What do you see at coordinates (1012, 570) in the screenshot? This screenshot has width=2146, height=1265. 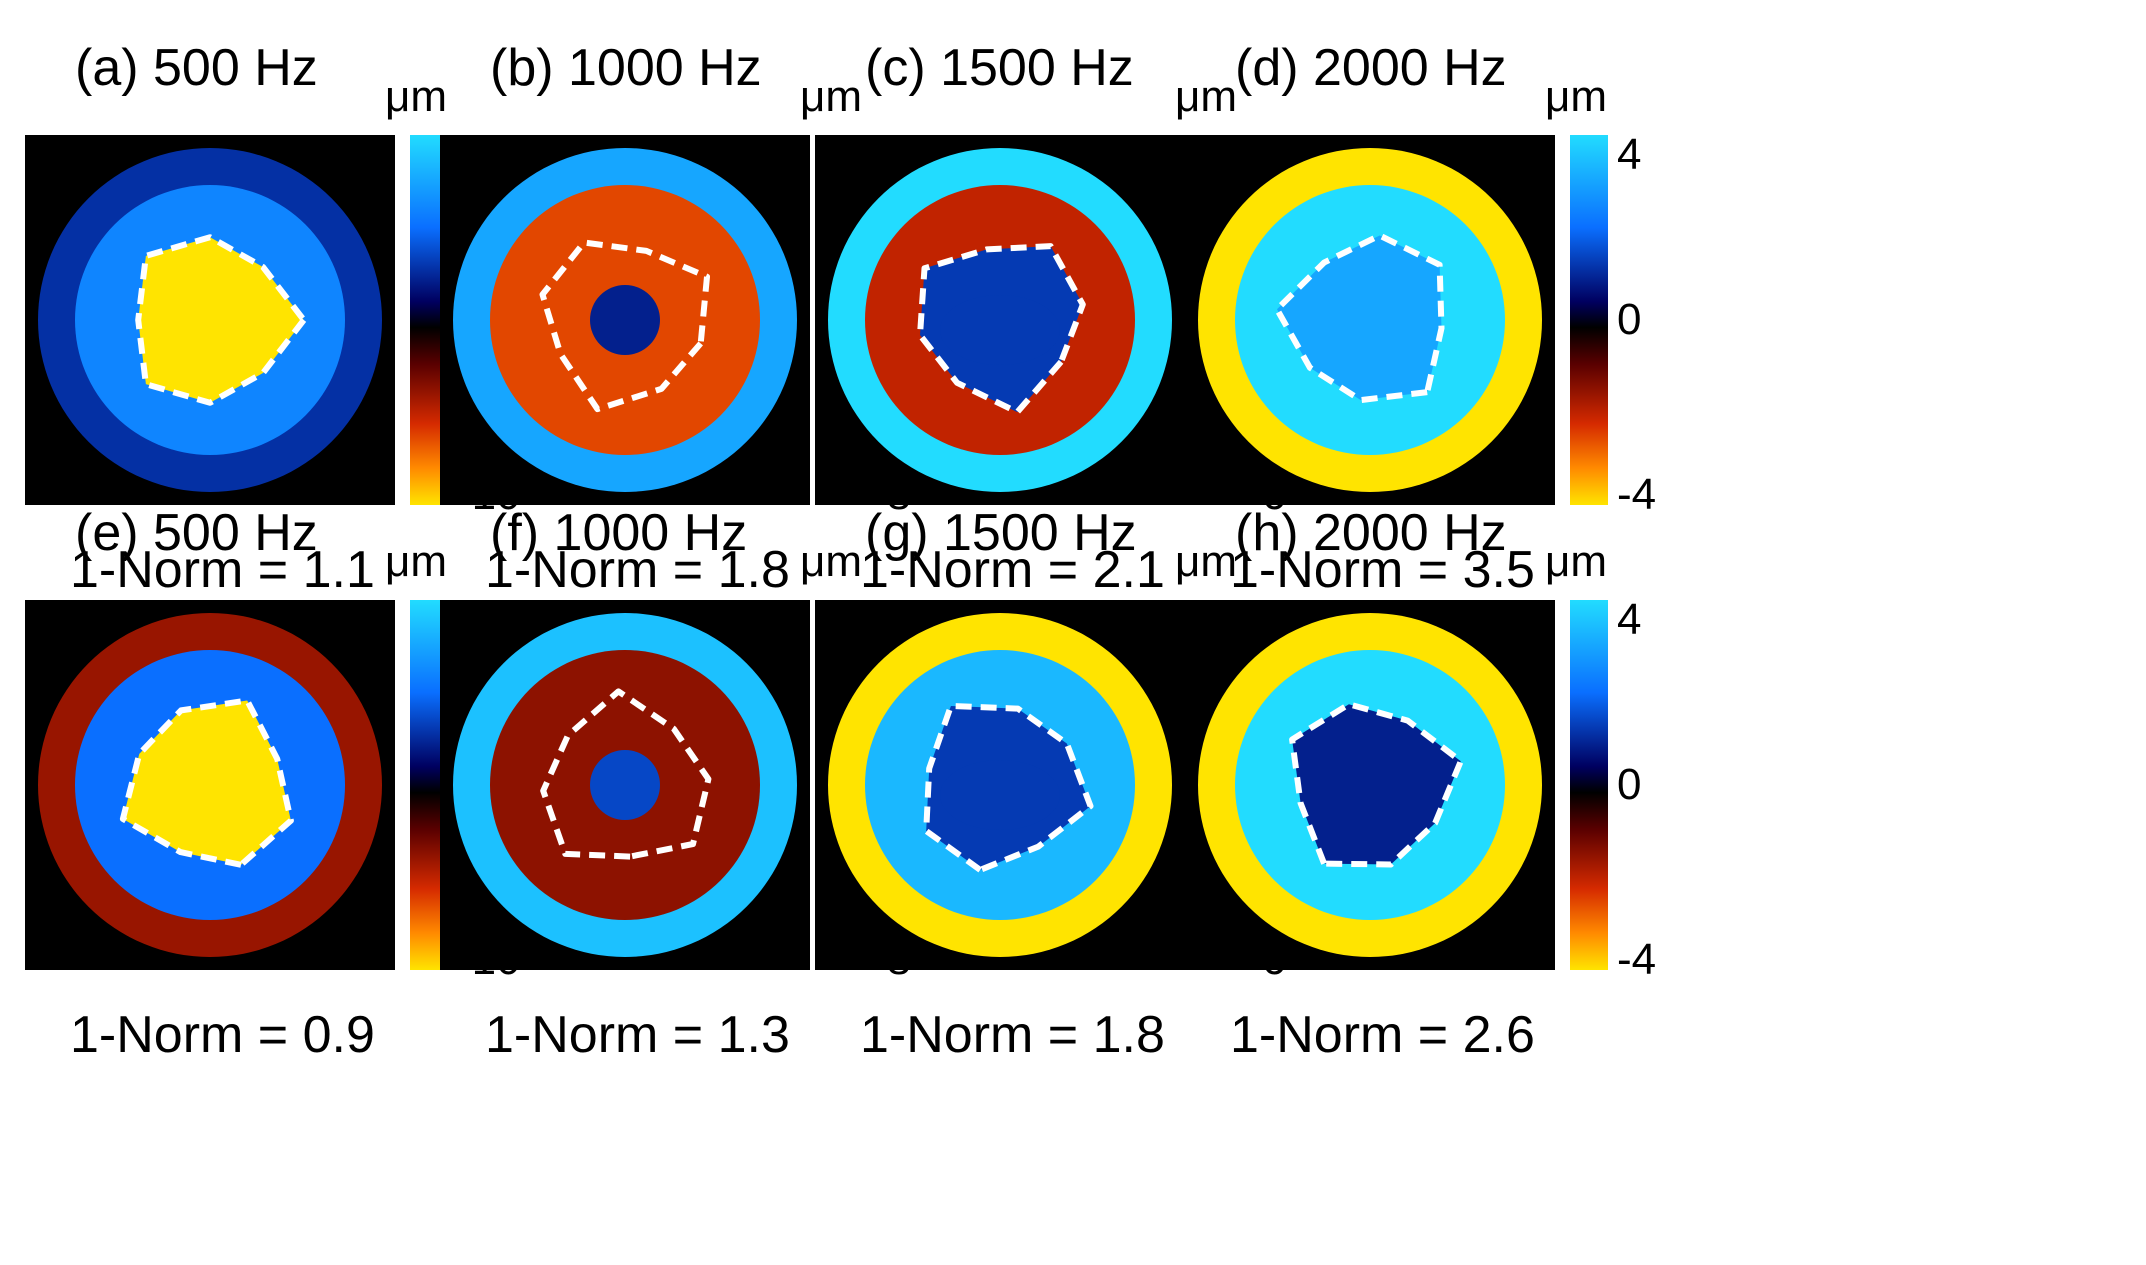 I see `norm-label: 1-Norm = 2.1` at bounding box center [1012, 570].